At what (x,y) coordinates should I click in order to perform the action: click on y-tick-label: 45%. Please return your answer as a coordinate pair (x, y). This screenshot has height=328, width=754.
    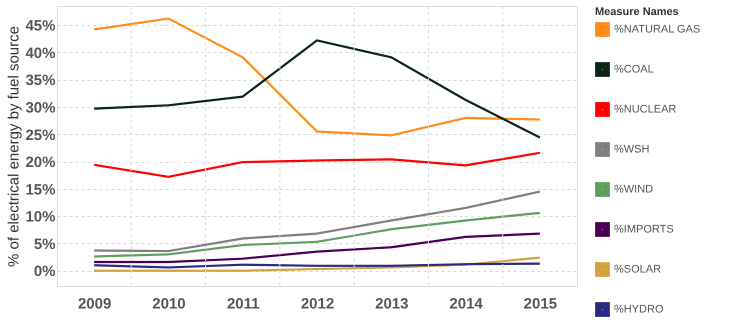
    Looking at the image, I should click on (40, 26).